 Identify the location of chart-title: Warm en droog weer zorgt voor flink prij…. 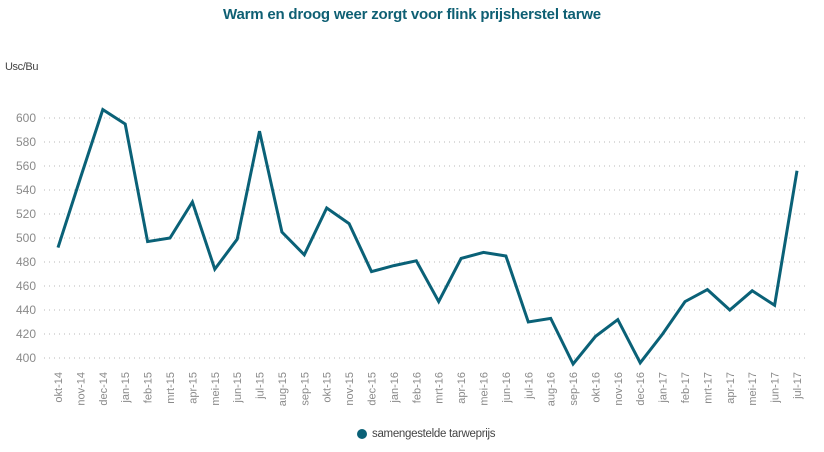
(412, 14).